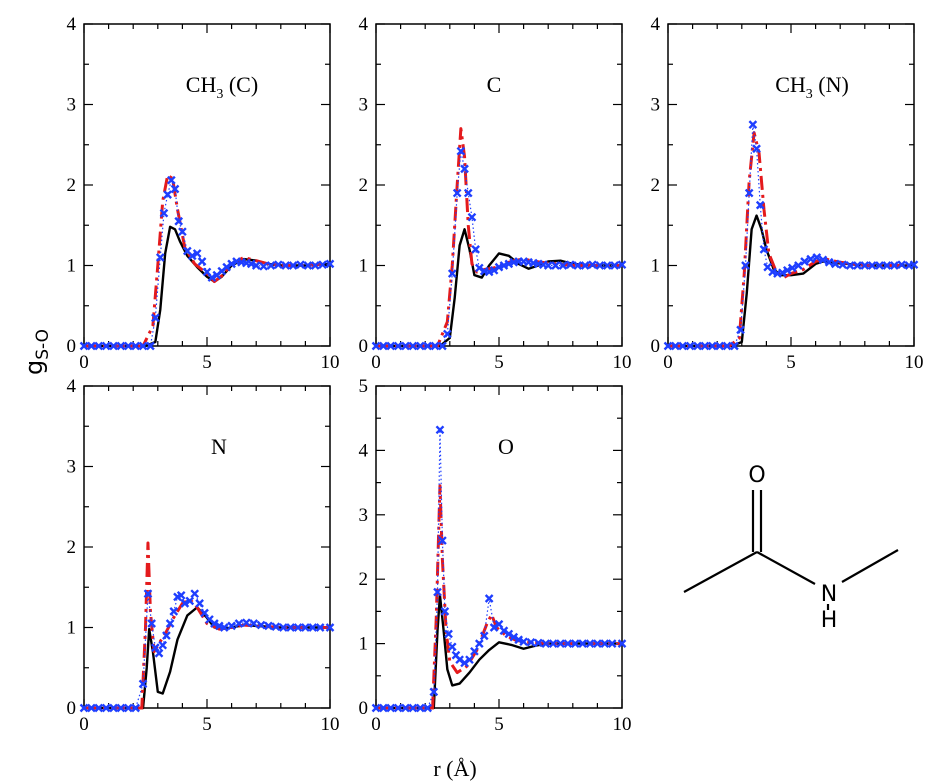 Image resolution: width=928 pixels, height=784 pixels. What do you see at coordinates (36, 352) in the screenshot?
I see `y-axis-label: gS-O` at bounding box center [36, 352].